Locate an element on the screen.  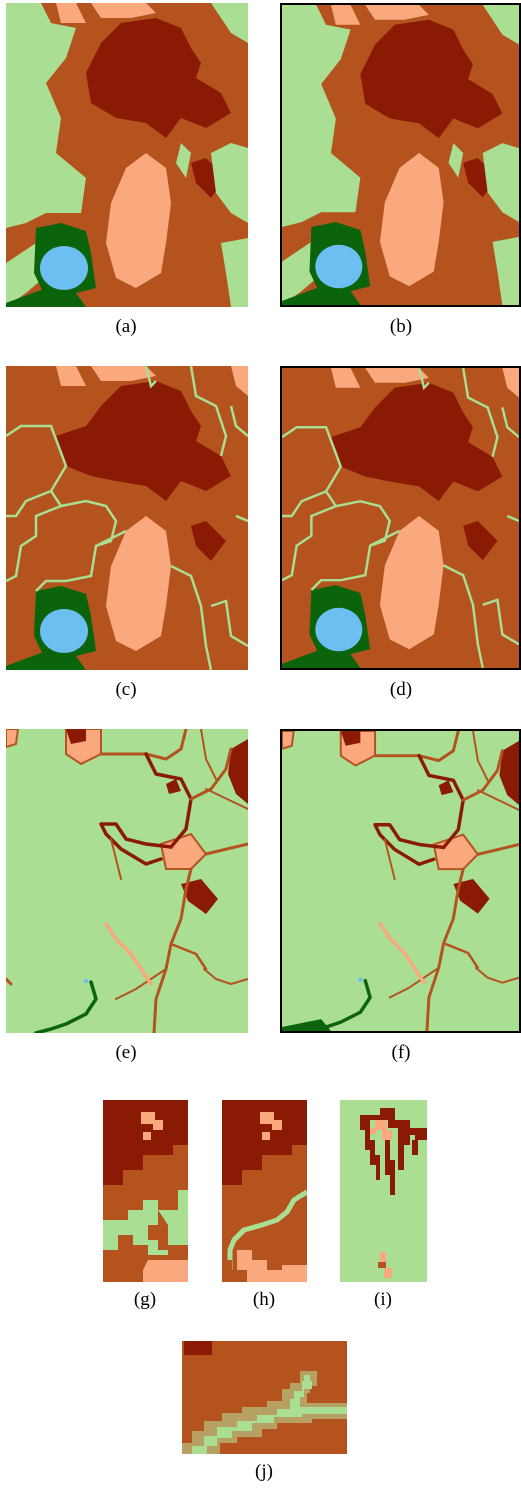
panel-d-segmentation-map is located at coordinates (400, 518).